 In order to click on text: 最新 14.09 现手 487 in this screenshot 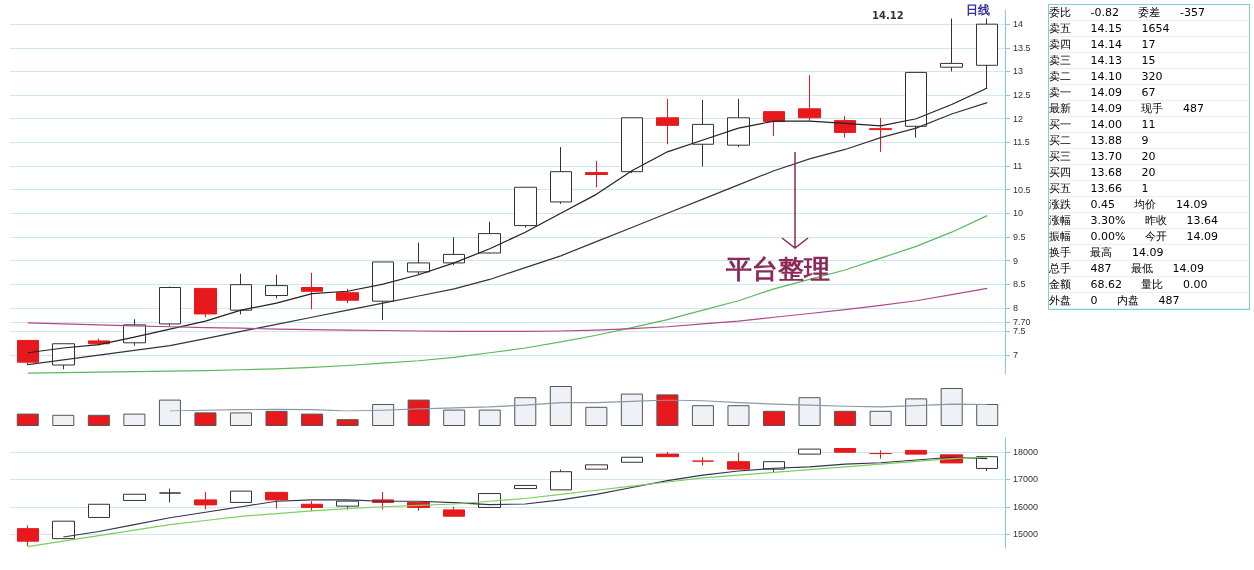, I will do `click(1149, 109)`.